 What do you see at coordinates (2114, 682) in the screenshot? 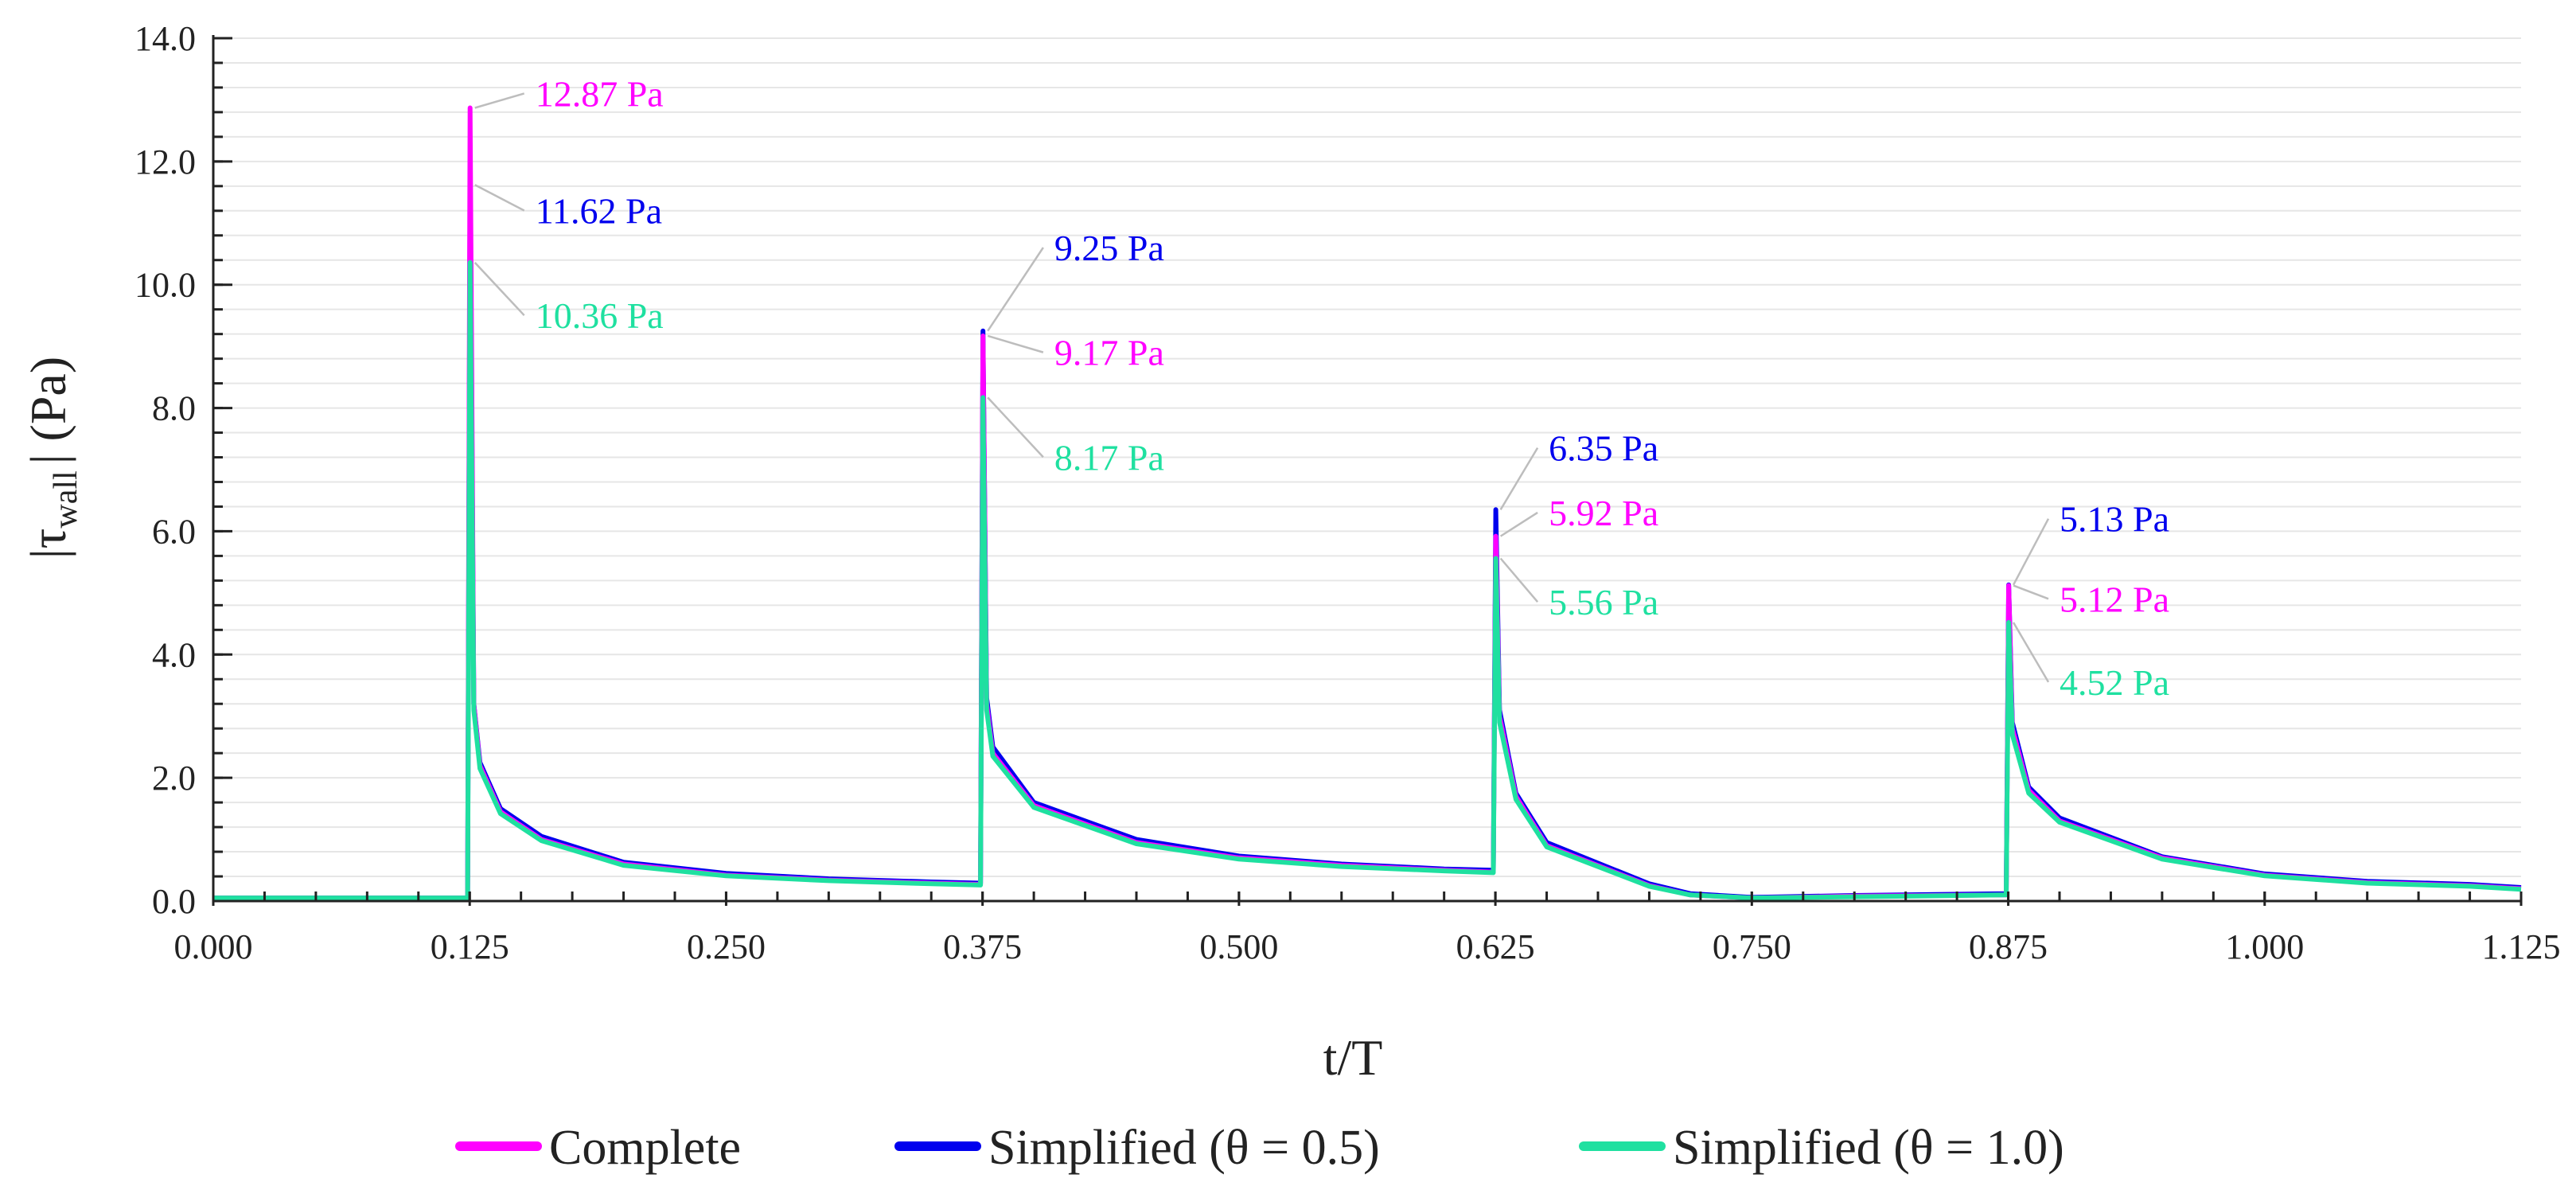
I see `annotation-label: 4.52 Pa` at bounding box center [2114, 682].